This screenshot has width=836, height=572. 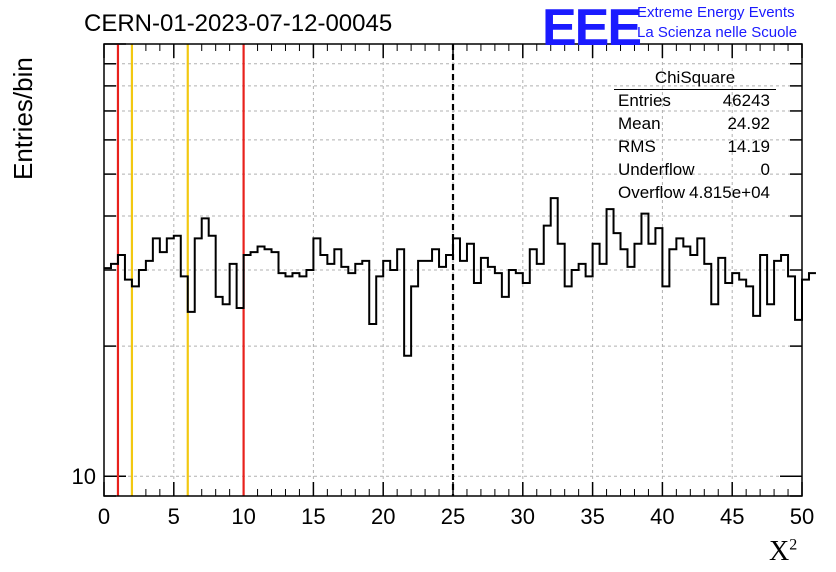 I want to click on stats-key: Overflow, so click(x=652, y=192).